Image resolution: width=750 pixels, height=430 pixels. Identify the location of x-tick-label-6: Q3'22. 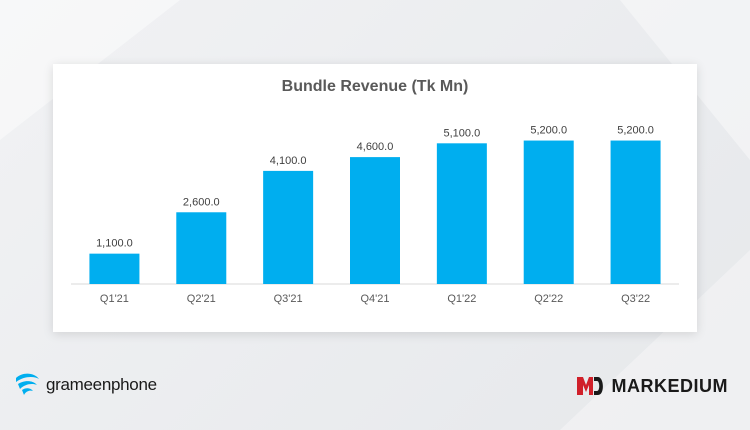
(635, 299).